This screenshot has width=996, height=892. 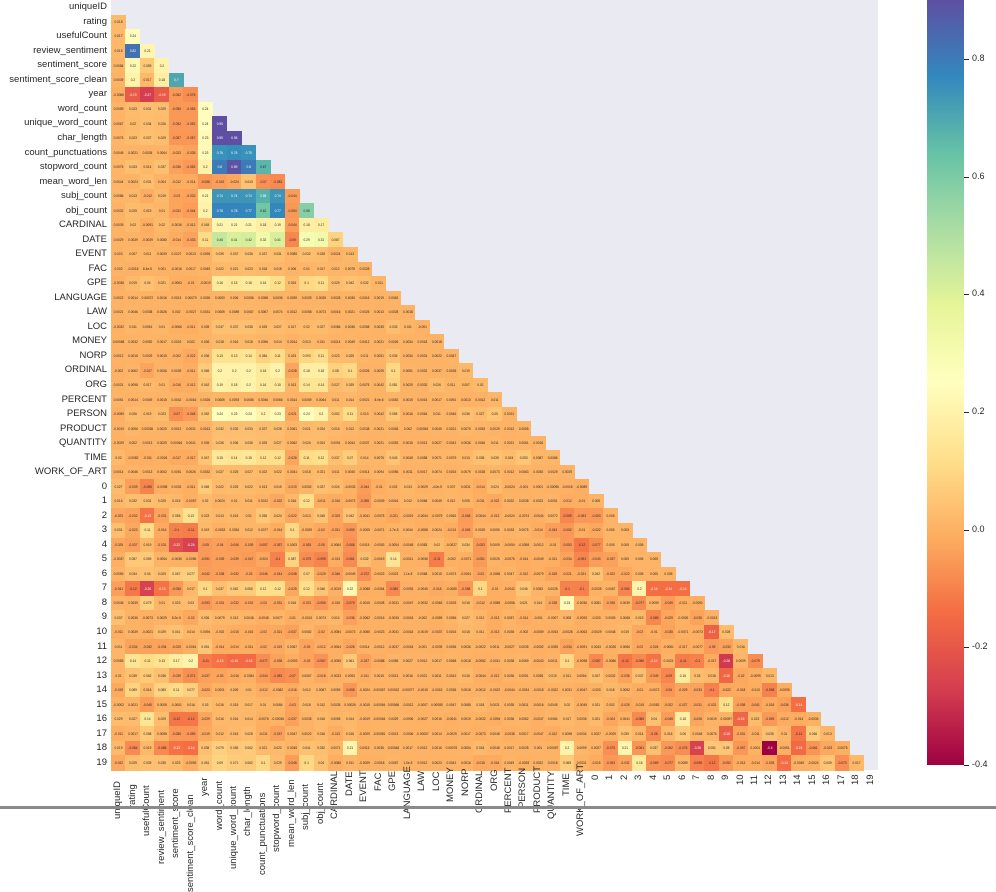 What do you see at coordinates (292, 298) in the screenshot?
I see `heatmap-cell: 0.0039` at bounding box center [292, 298].